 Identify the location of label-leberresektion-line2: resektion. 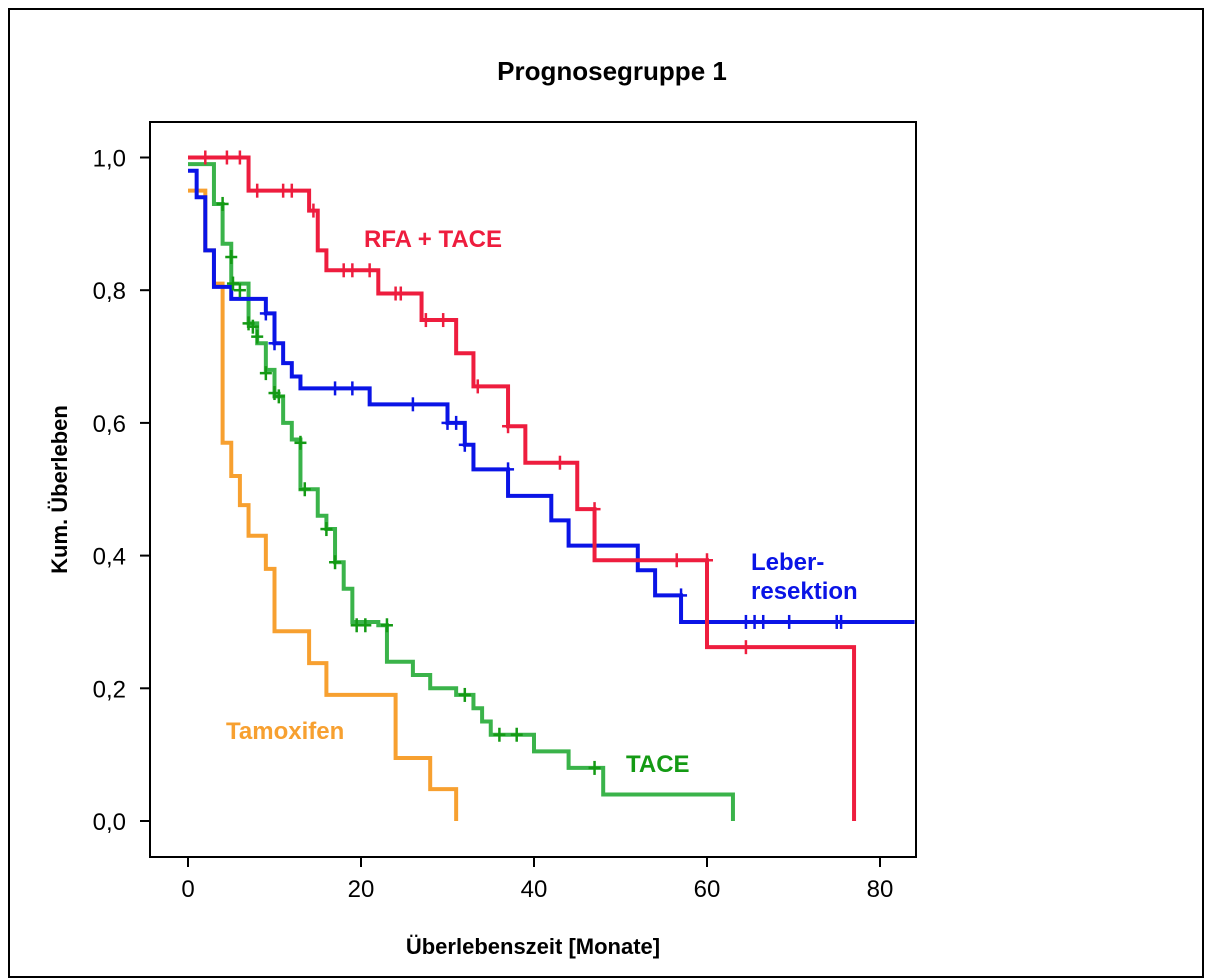
(804, 591).